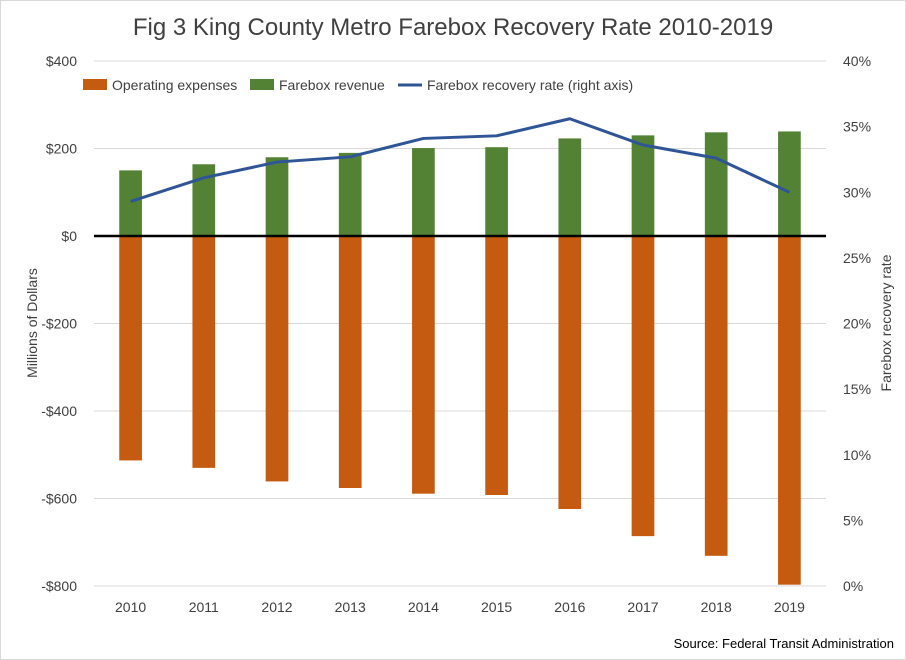 This screenshot has height=660, width=906. What do you see at coordinates (886, 322) in the screenshot?
I see `y2-axis-title: Farebox recovery rate` at bounding box center [886, 322].